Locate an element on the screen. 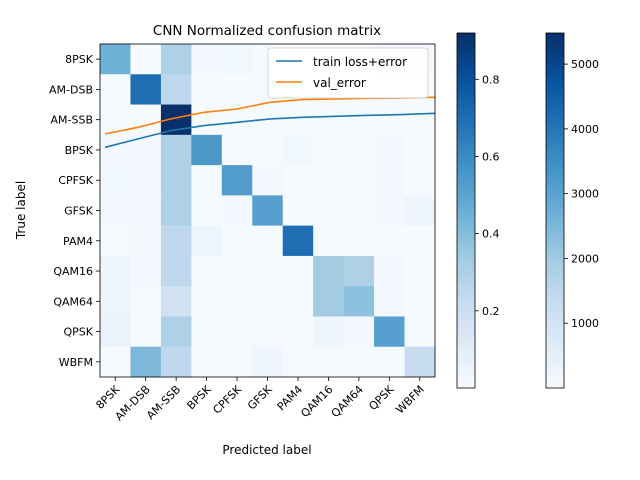 Image resolution: width=640 pixels, height=480 pixels. y-tick-label: QAM16 is located at coordinates (73, 271).